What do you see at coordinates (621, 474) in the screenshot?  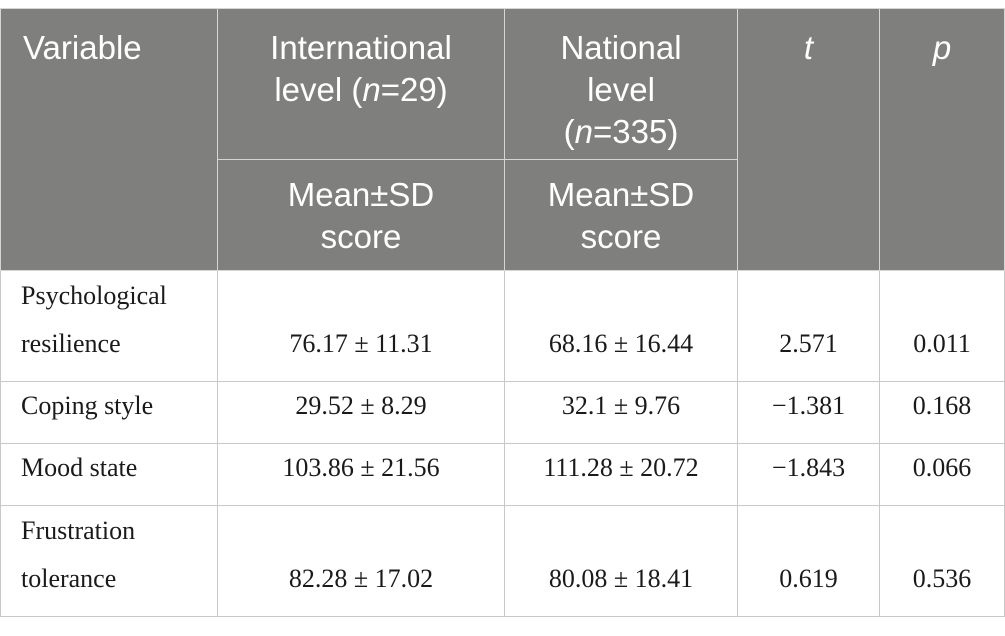 I see `row-national: 111.28 ± 20.72` at bounding box center [621, 474].